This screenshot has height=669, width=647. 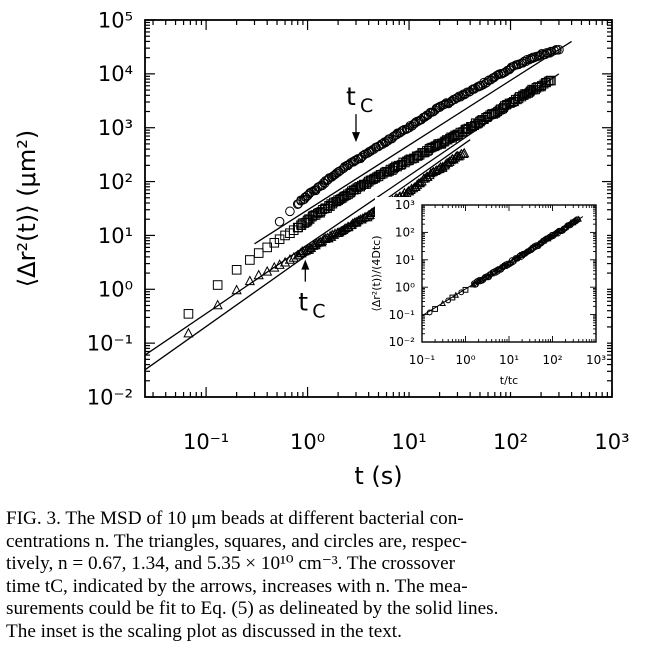 I want to click on x-axis-title: t/tc, so click(x=509, y=380).